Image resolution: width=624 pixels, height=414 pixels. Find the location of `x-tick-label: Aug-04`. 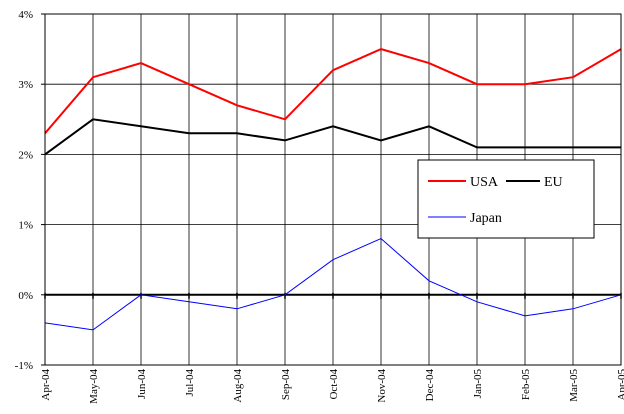

x-tick-label: Aug-04 is located at coordinates (238, 386).